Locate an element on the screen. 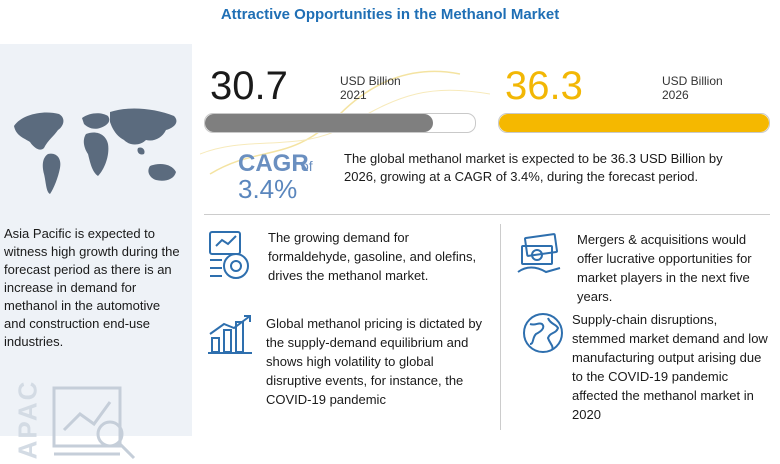  analytics-magnifier-icon is located at coordinates (94, 423).